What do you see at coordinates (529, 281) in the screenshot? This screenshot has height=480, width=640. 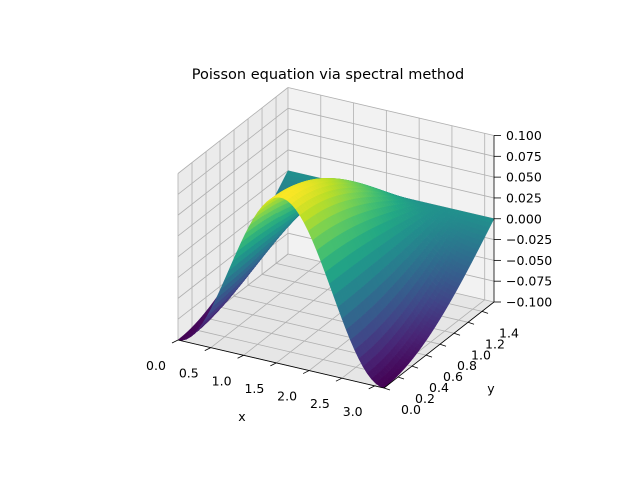 I see `z-tick-label: −0.075` at bounding box center [529, 281].